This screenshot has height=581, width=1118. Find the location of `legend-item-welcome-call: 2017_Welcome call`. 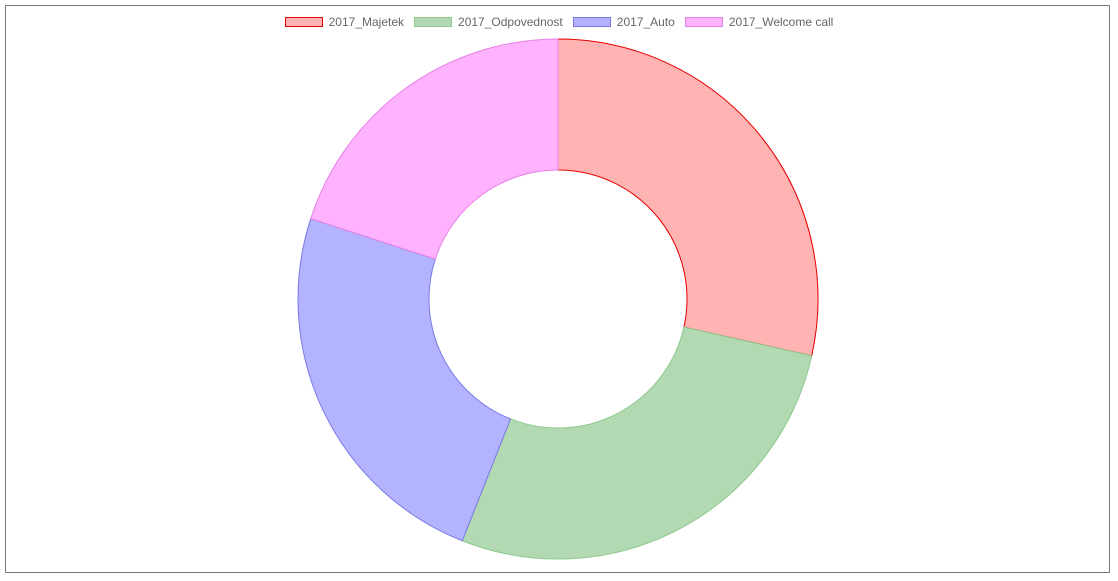

legend-item-welcome-call: 2017_Welcome call is located at coordinates (759, 22).